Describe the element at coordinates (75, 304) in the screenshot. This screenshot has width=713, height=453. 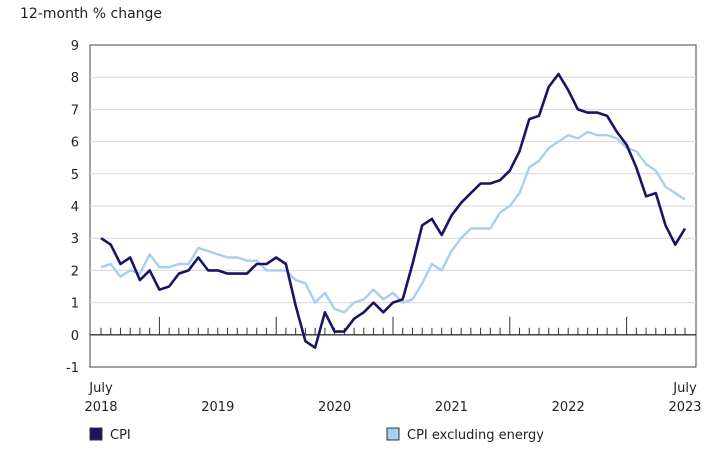
I see `y-tick-label: 1` at that location.